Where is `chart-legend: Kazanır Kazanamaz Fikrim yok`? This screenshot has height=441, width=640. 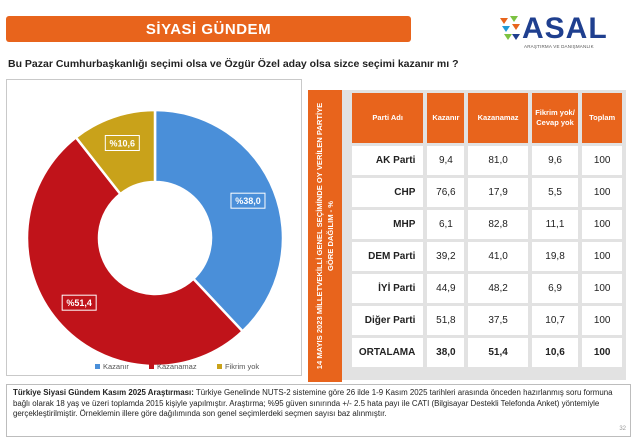 chart-legend: Kazanır Kazanamaz Fikrim yok is located at coordinates (177, 366).